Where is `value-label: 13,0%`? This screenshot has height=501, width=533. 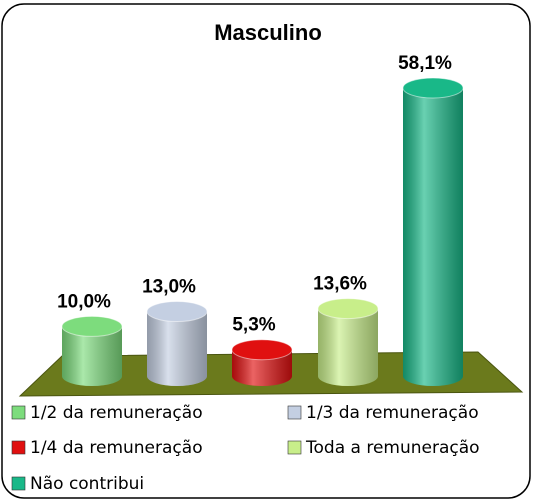
value-label: 13,0% is located at coordinates (169, 287).